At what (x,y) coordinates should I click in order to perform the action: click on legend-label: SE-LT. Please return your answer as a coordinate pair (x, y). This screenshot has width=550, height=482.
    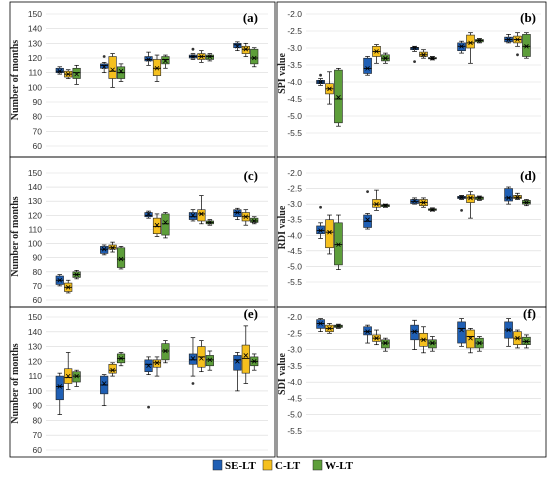
    Looking at the image, I should click on (240, 466).